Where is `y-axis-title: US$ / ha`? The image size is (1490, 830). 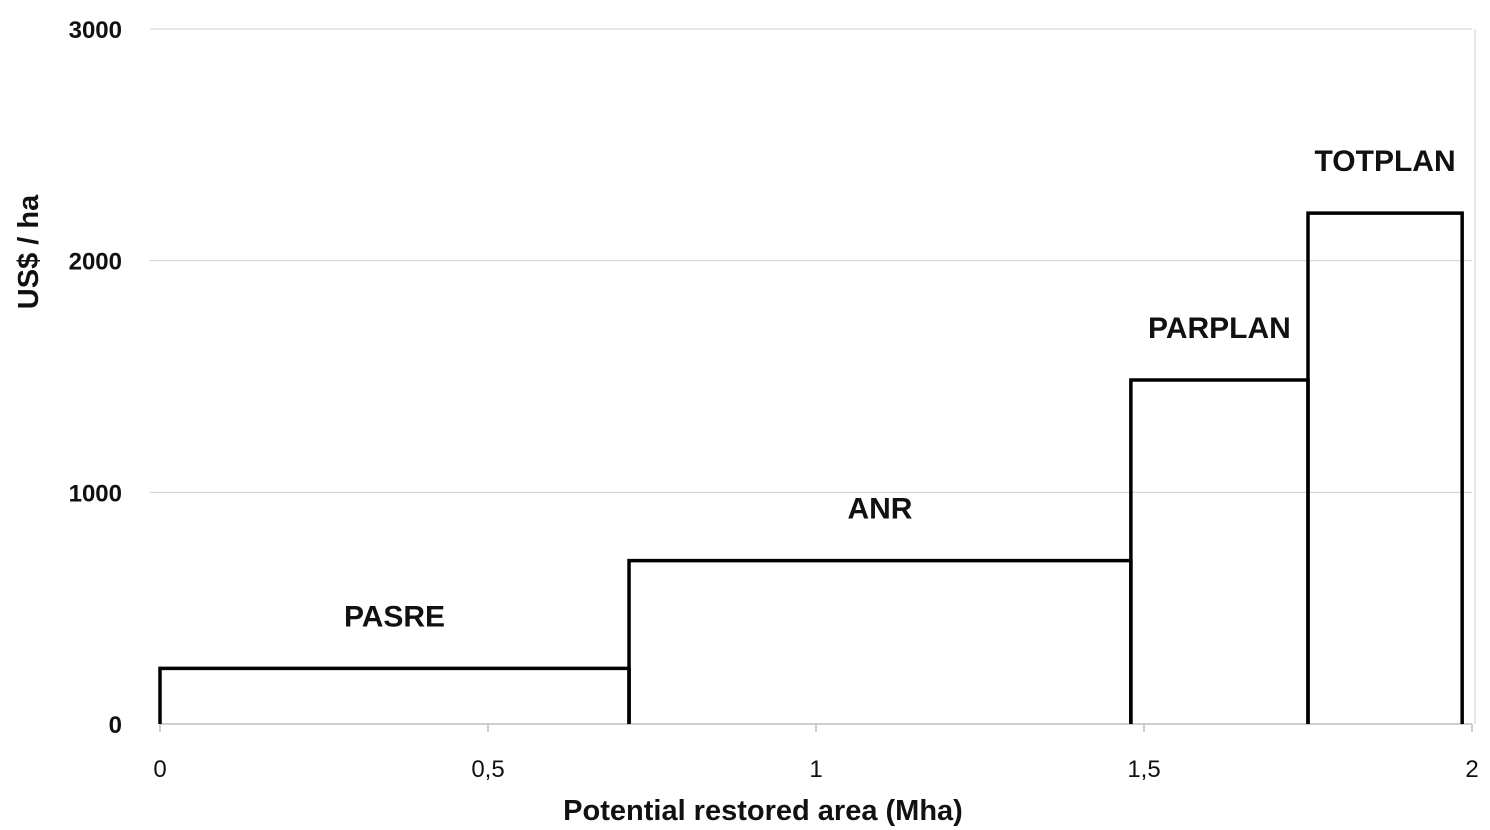 y-axis-title: US$ / ha is located at coordinates (29, 251).